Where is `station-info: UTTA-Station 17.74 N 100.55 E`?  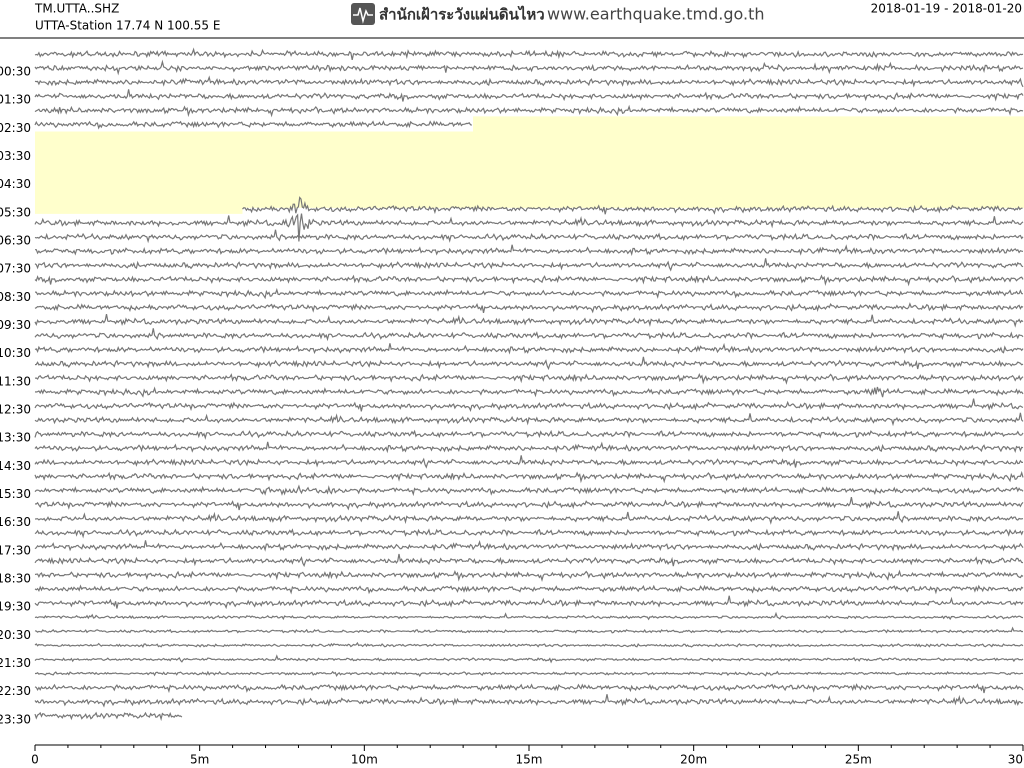 station-info: UTTA-Station 17.74 N 100.55 E is located at coordinates (127, 26).